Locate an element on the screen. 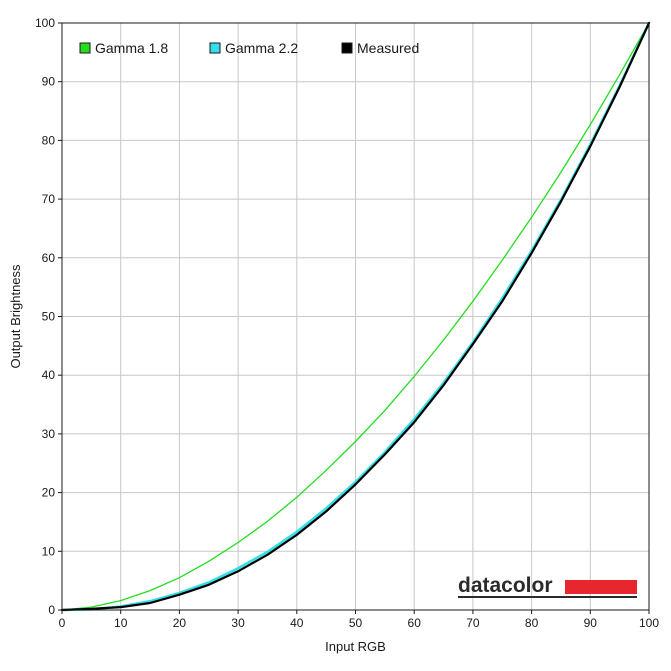 The height and width of the screenshot is (671, 671). x-tick-label: 10 is located at coordinates (121, 623).